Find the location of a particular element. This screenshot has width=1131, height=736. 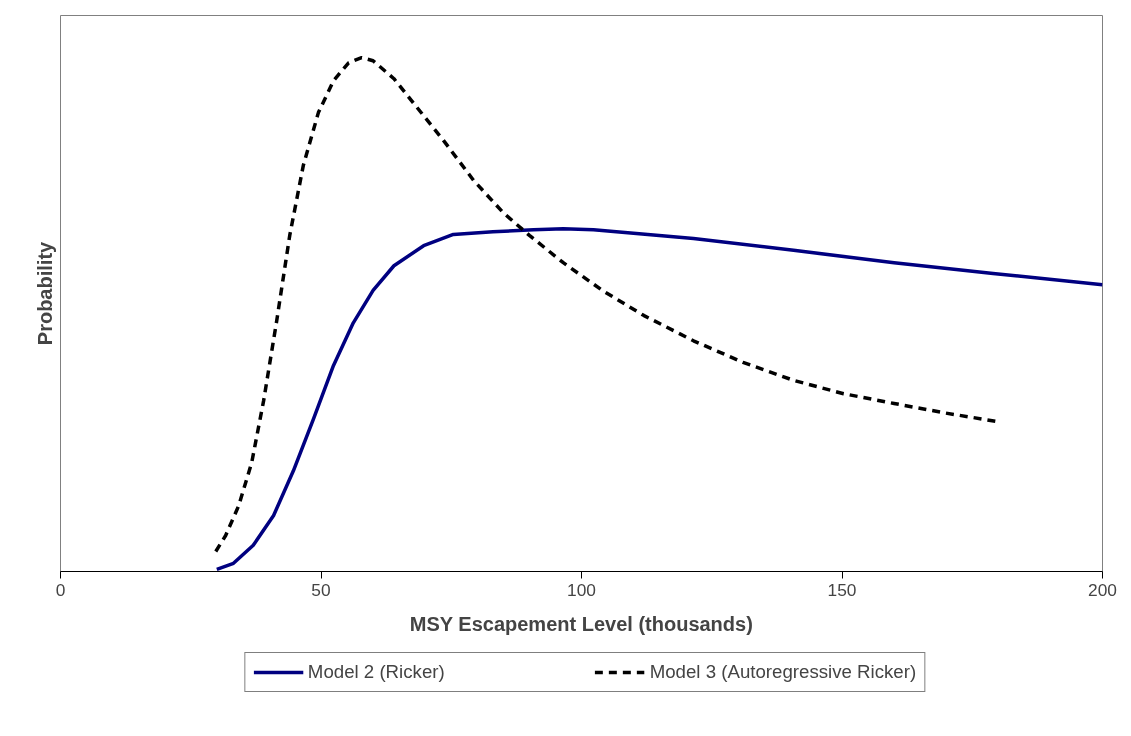

x-tick-label: 150 is located at coordinates (842, 589).